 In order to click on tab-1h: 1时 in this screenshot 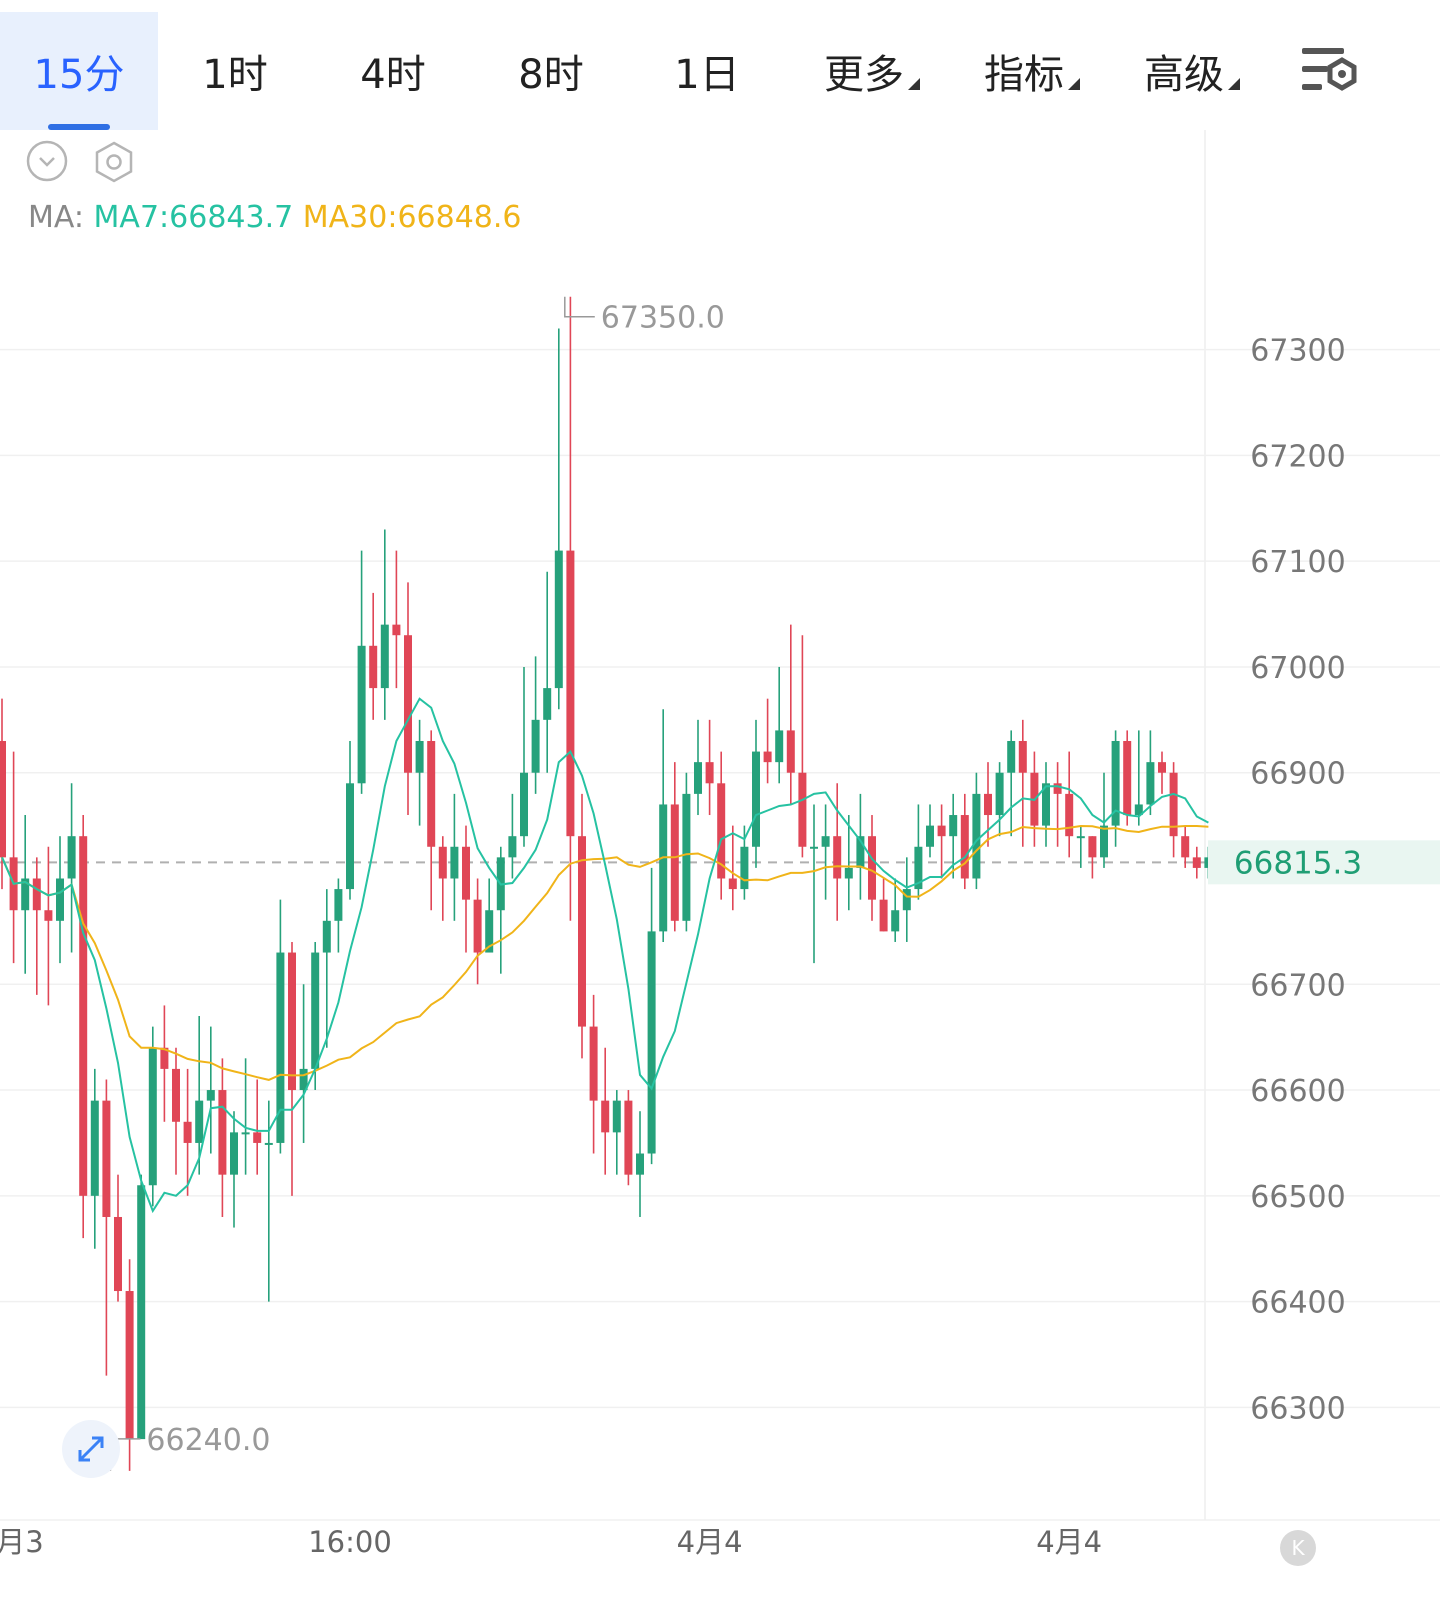, I will do `click(235, 71)`.